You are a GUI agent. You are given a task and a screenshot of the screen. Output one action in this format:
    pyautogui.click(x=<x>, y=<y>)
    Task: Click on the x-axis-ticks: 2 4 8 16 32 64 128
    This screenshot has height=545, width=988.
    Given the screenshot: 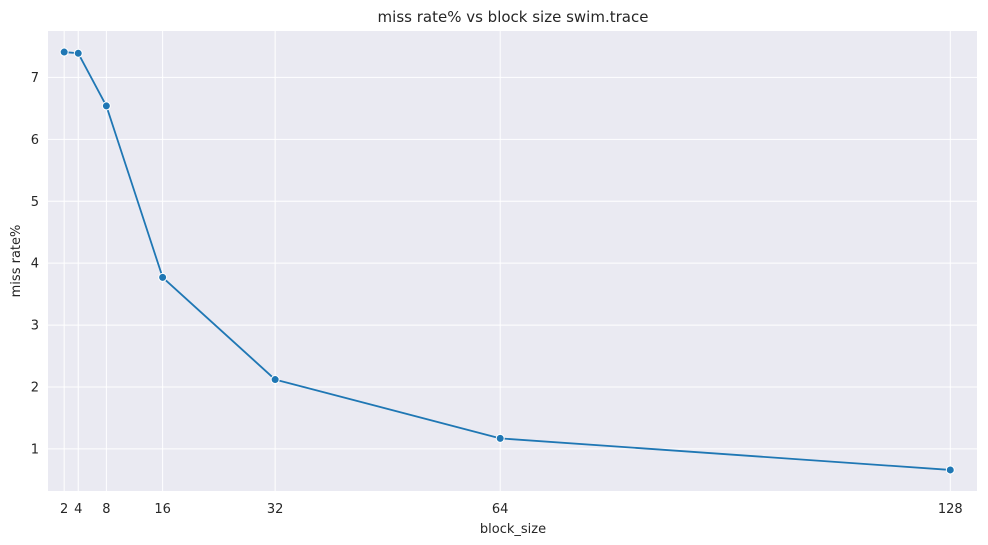 What is the action you would take?
    pyautogui.click(x=511, y=509)
    